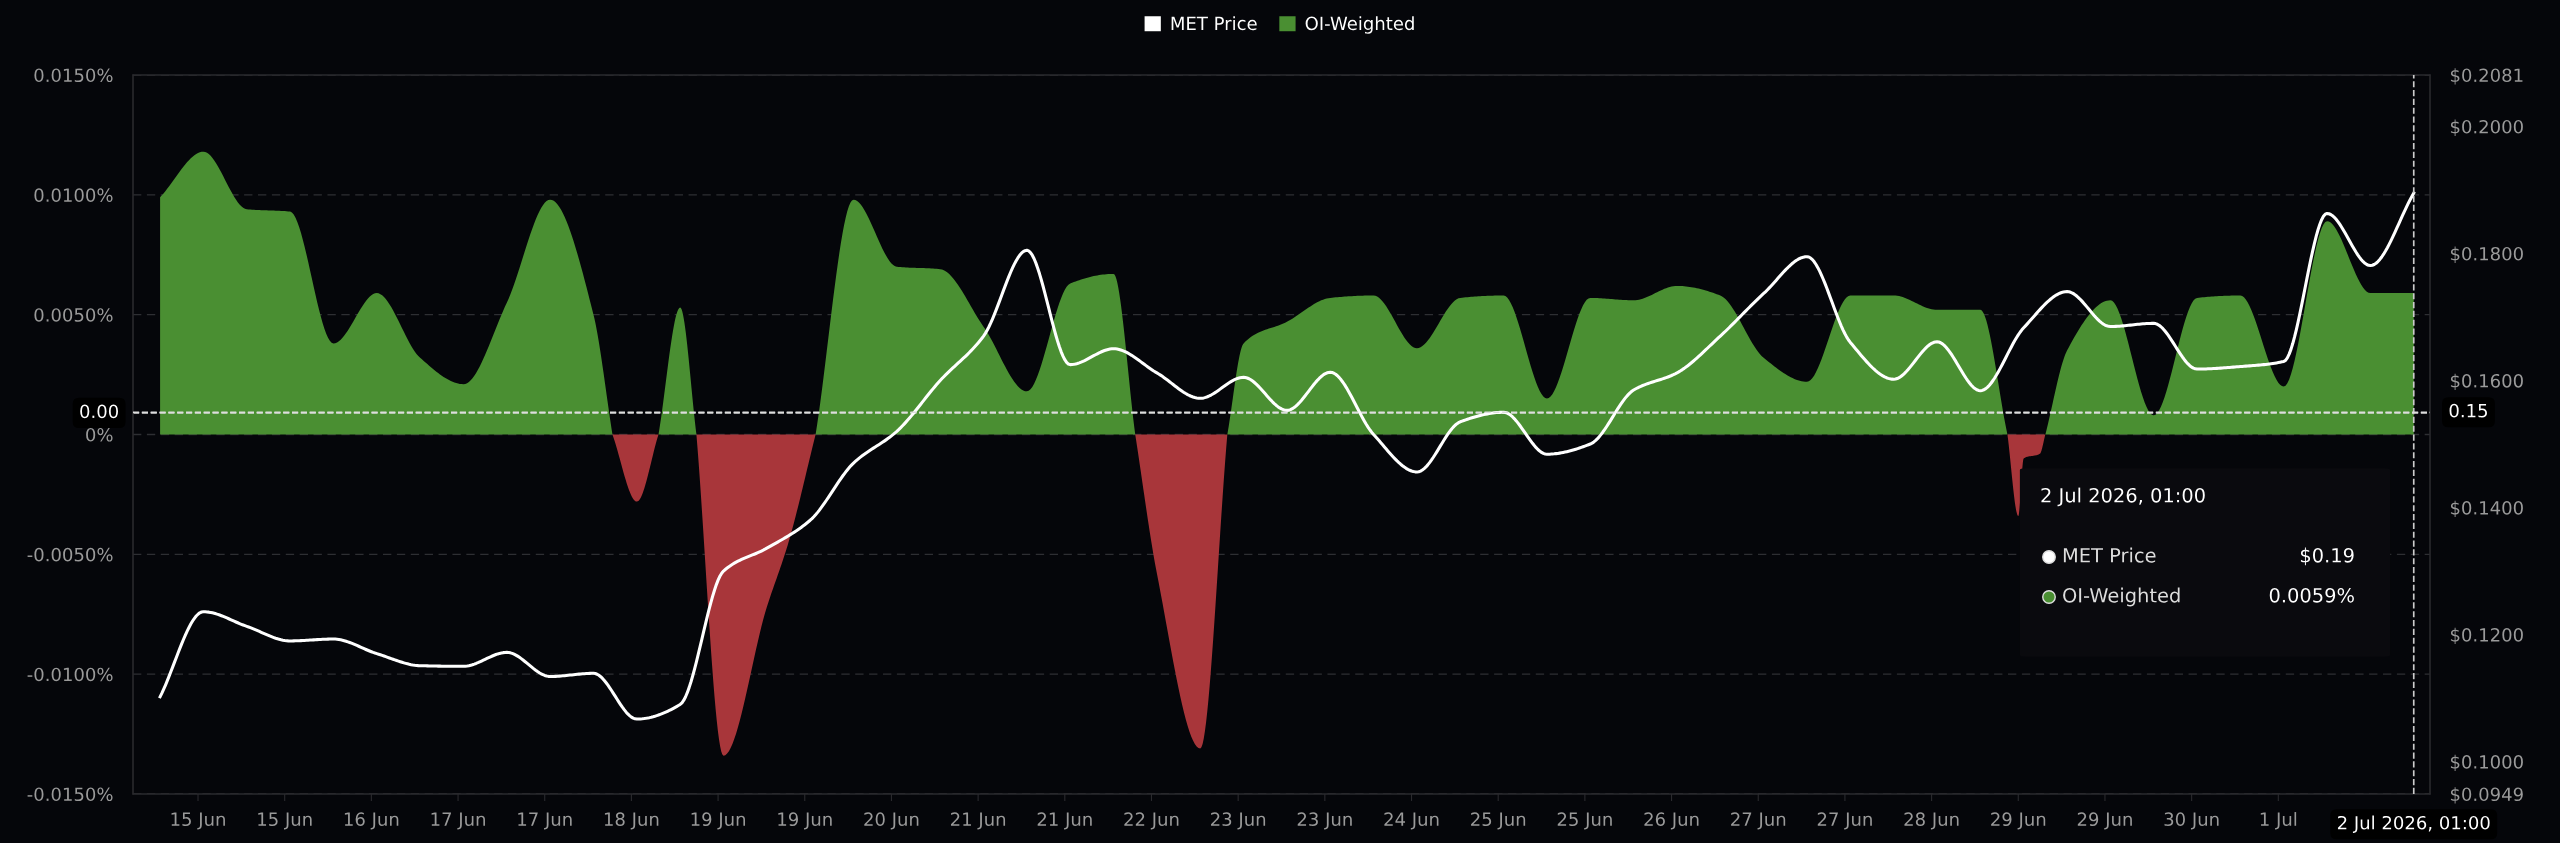 Image resolution: width=2560 pixels, height=843 pixels. Describe the element at coordinates (891, 821) in the screenshot. I see `x-tick-label: 20 Jun` at that location.